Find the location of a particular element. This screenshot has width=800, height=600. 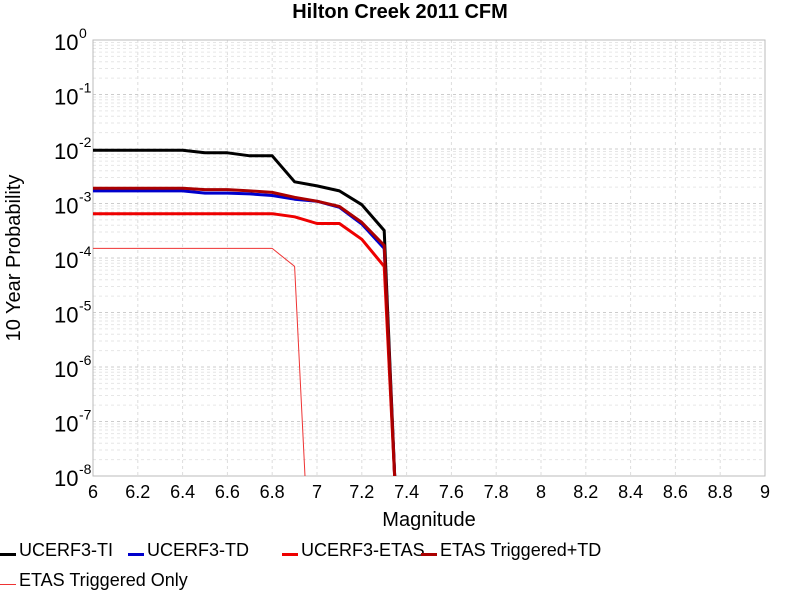

y-axis-label: 10 Year Probability is located at coordinates (14, 258).